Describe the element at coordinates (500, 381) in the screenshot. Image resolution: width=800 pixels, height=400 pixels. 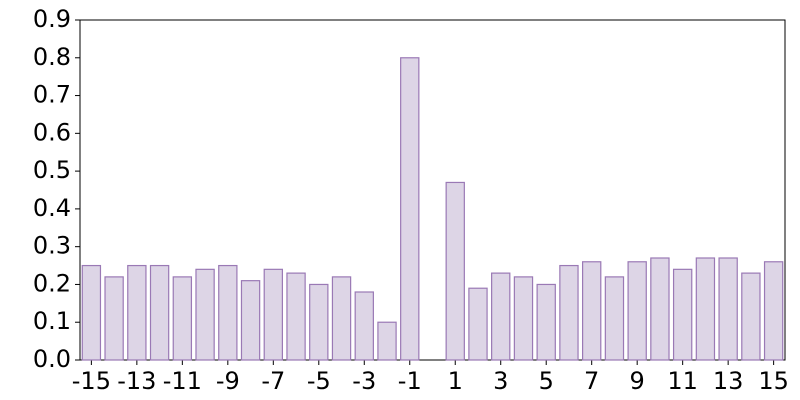
I see `x-tick-label: 3` at that location.